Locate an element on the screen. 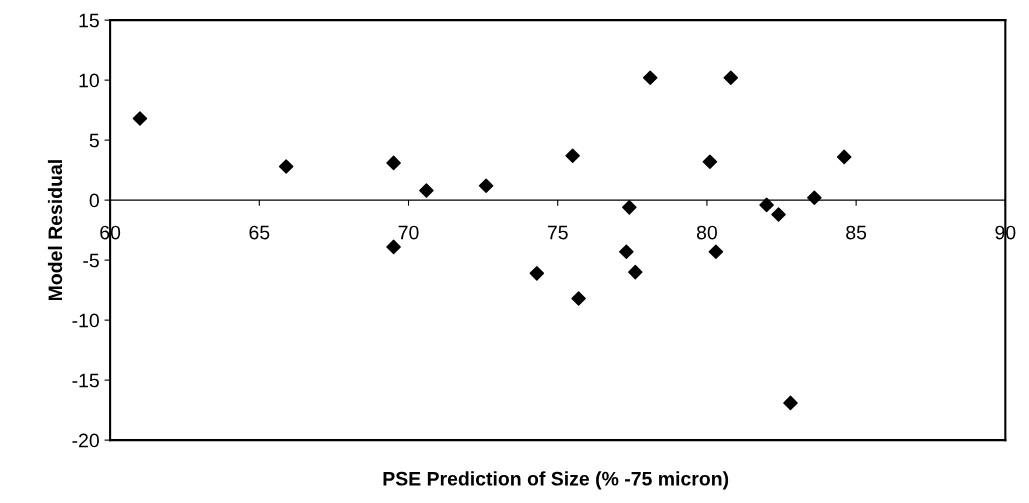 The height and width of the screenshot is (503, 1029). x-tick-label: 80 is located at coordinates (706, 232).